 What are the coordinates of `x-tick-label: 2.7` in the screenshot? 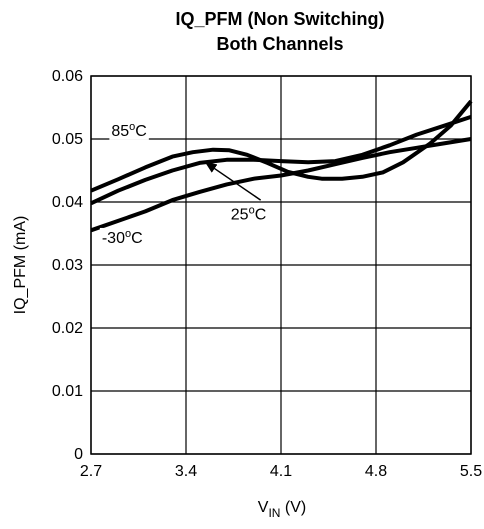 It's located at (91, 471).